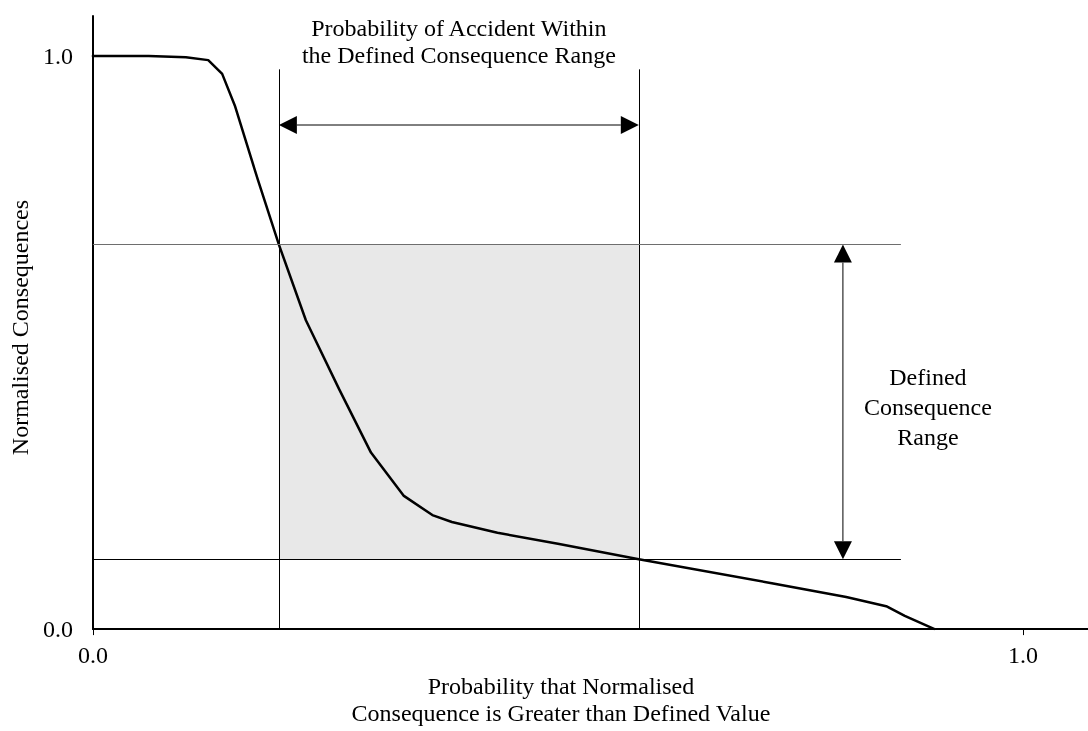  What do you see at coordinates (561, 699) in the screenshot?
I see `x-axis-title: Probability that Normalised Consequence is Greater than Defined Value` at bounding box center [561, 699].